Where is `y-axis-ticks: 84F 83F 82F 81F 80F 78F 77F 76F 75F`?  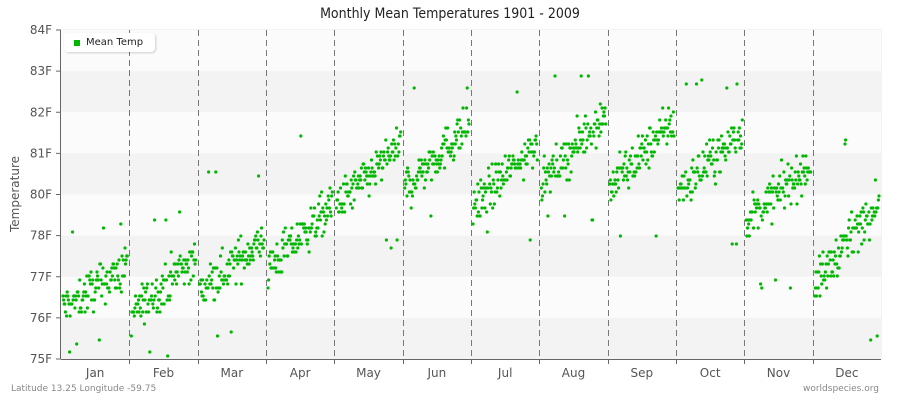
y-axis-ticks: 84F 83F 82F 81F 80F 78F 77F 76F 75F is located at coordinates (45, 194).